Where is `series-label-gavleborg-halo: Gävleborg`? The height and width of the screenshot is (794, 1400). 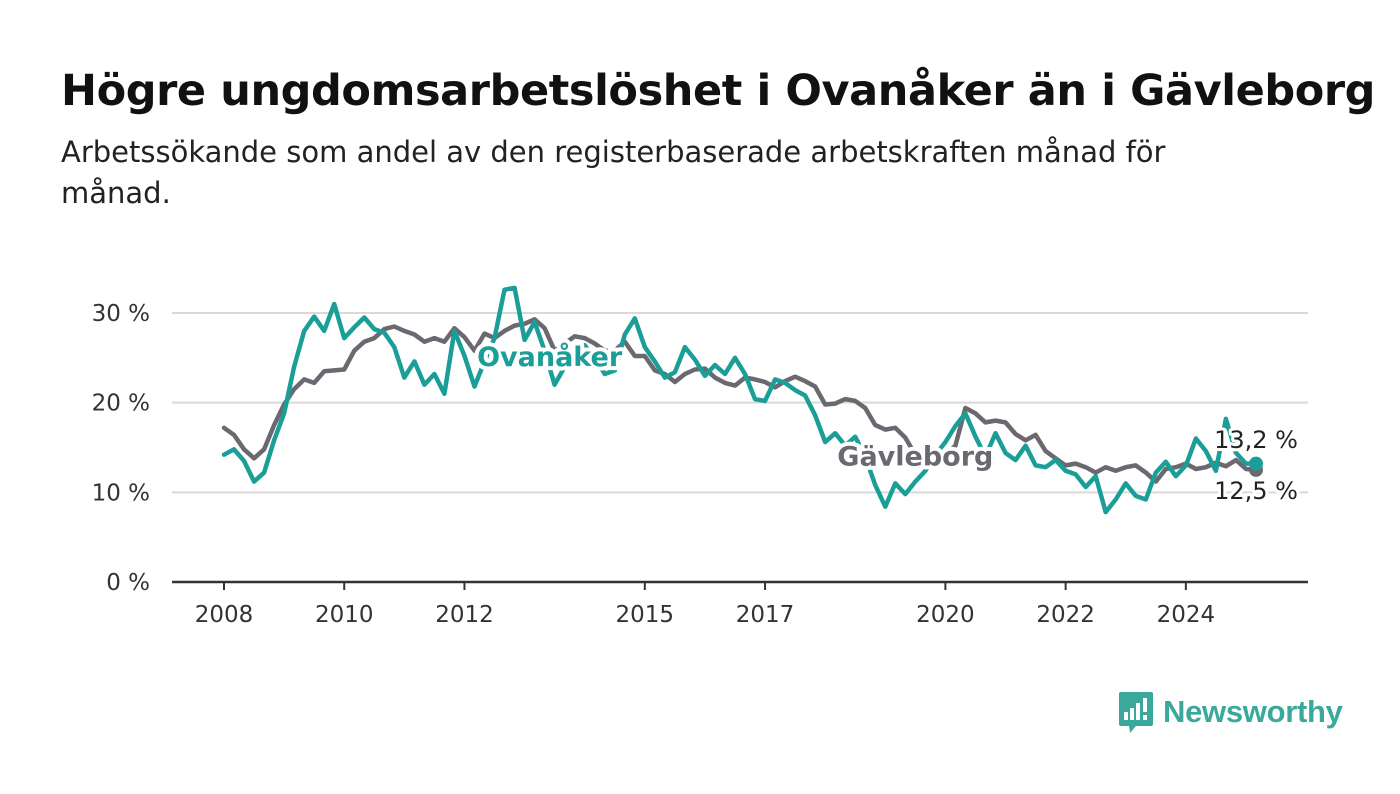 series-label-gavleborg-halo: Gävleborg is located at coordinates (915, 456).